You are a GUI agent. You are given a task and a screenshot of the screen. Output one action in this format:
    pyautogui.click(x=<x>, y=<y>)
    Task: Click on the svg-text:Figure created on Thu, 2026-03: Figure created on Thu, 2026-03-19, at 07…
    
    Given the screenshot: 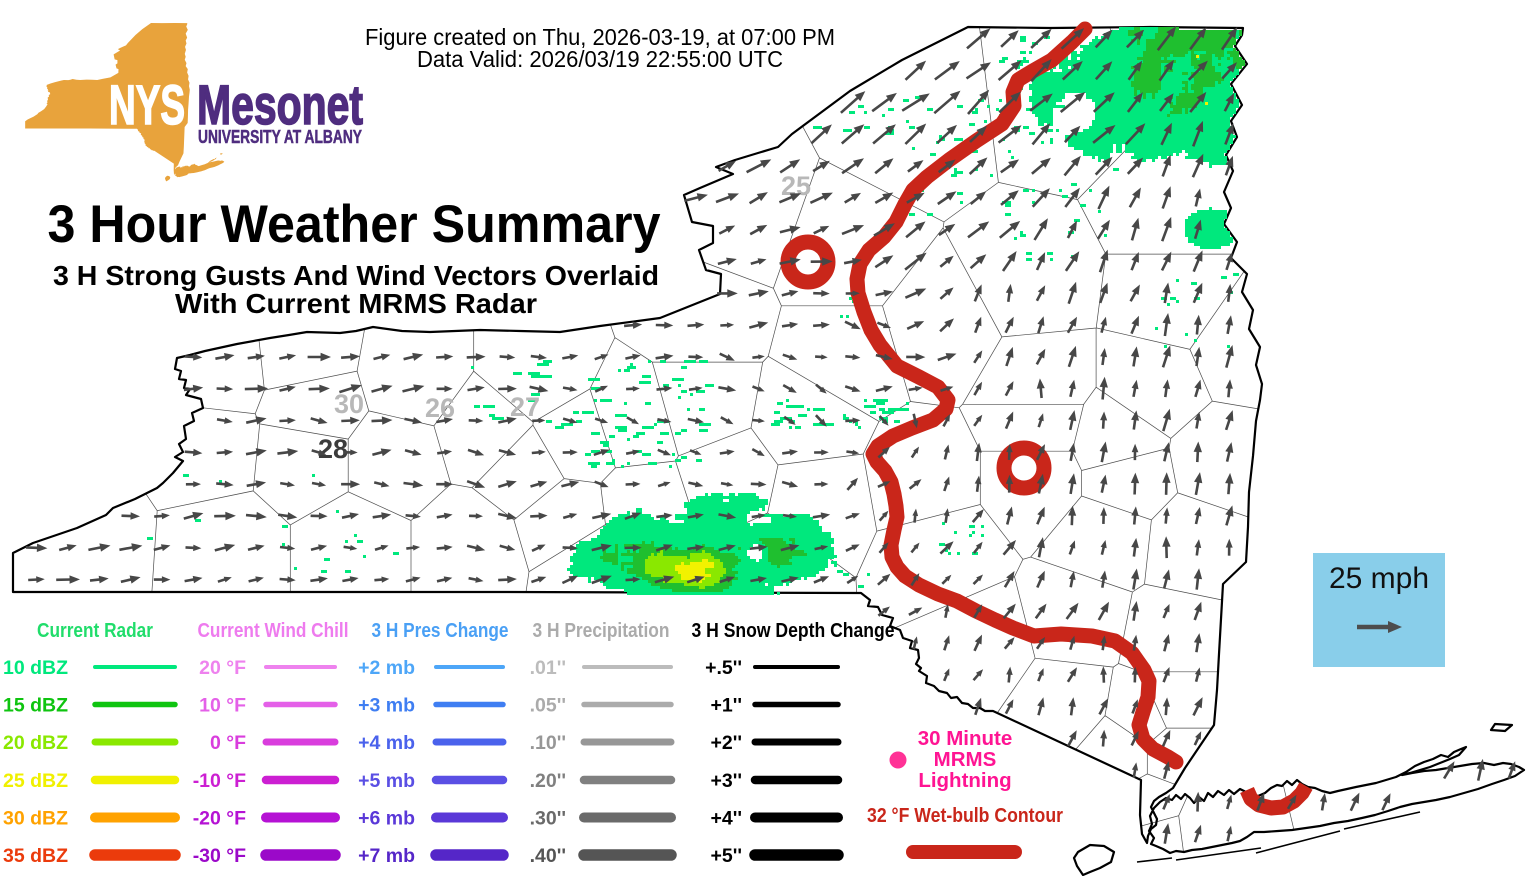 What is the action you would take?
    pyautogui.click(x=600, y=37)
    